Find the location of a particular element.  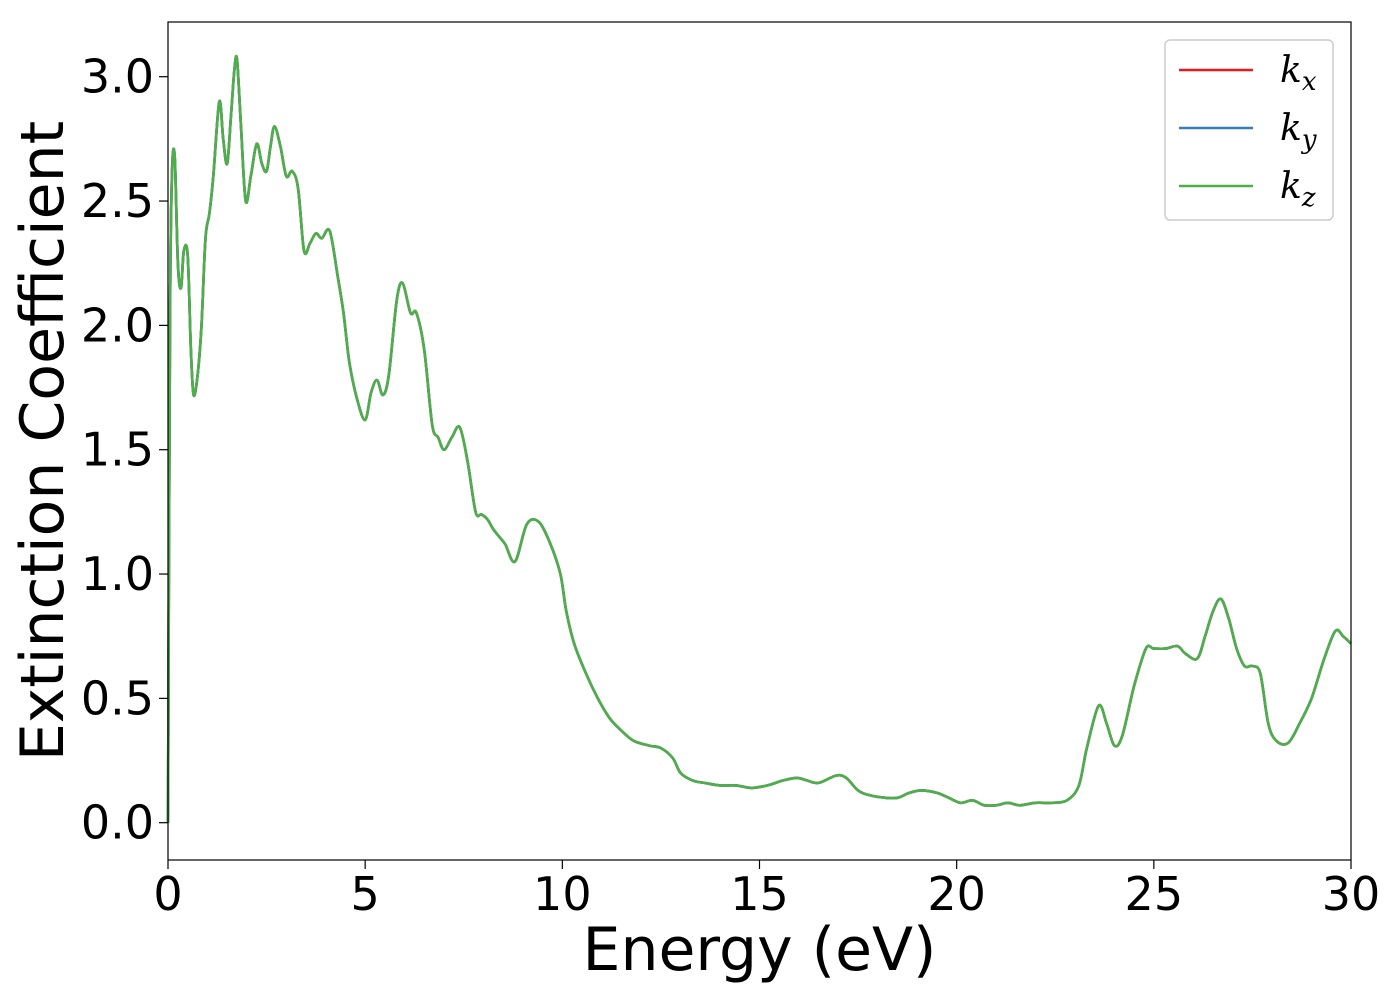

legend-item-kz-label: kz is located at coordinates (1298, 189).